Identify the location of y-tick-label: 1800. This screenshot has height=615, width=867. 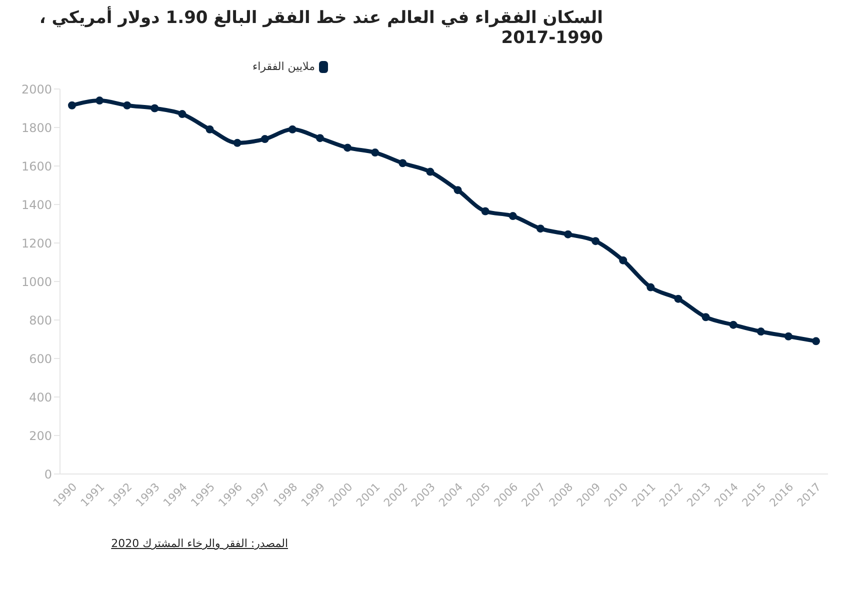
(36, 127).